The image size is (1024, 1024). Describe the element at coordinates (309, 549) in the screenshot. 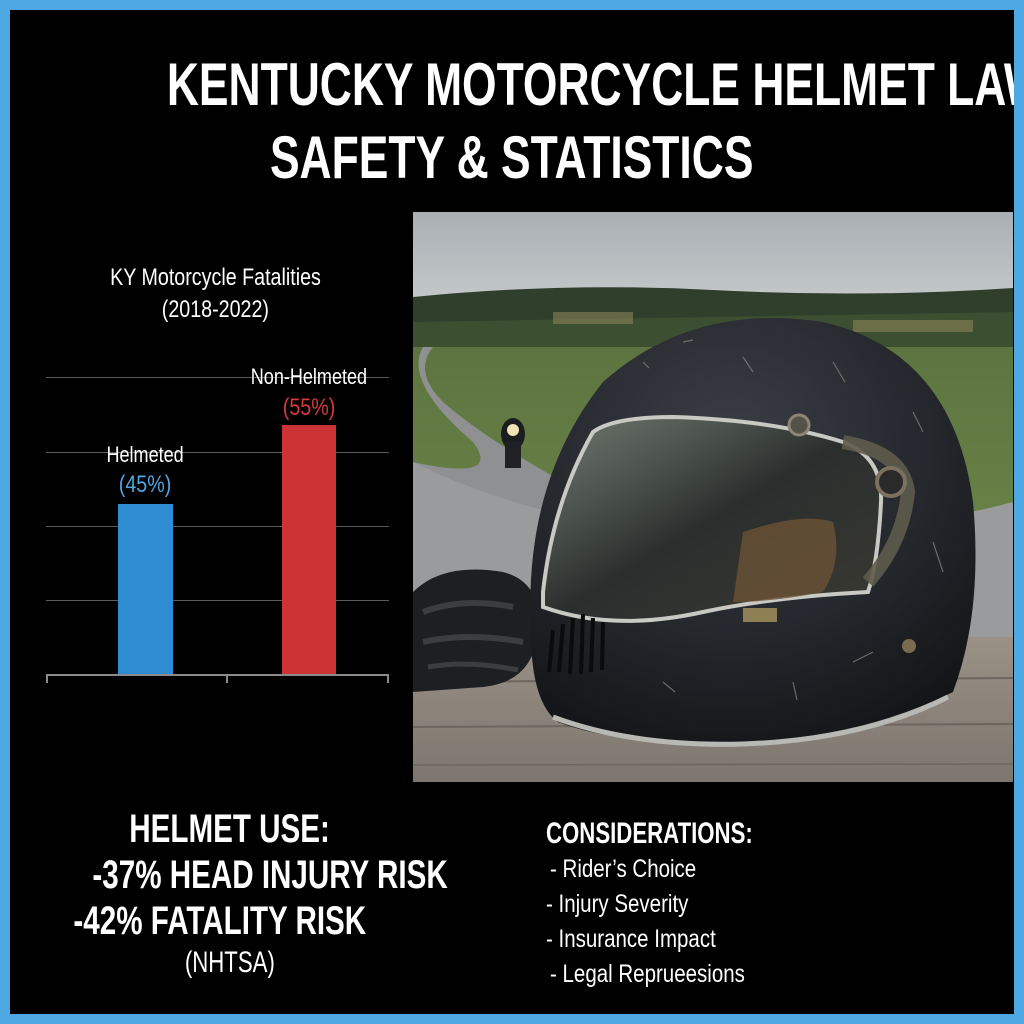

I see `bar-non-helmeted` at that location.